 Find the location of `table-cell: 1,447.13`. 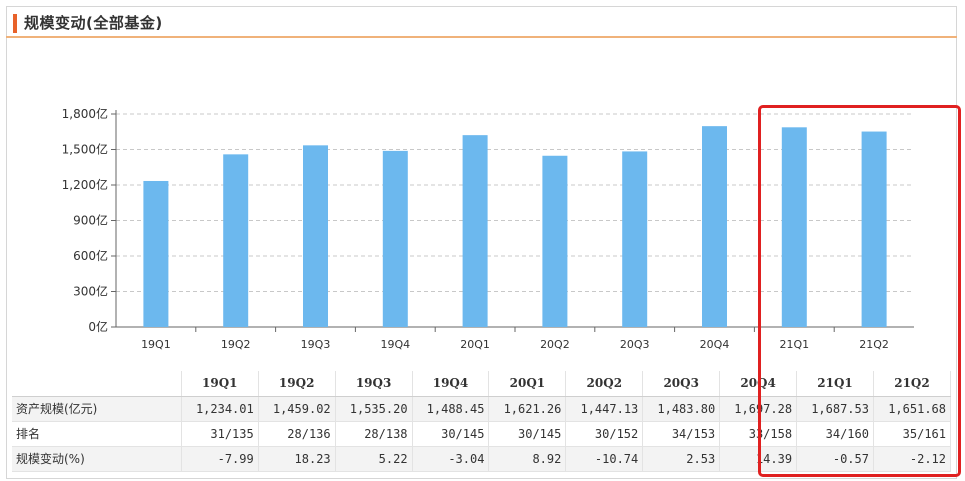

table-cell: 1,447.13 is located at coordinates (604, 409).